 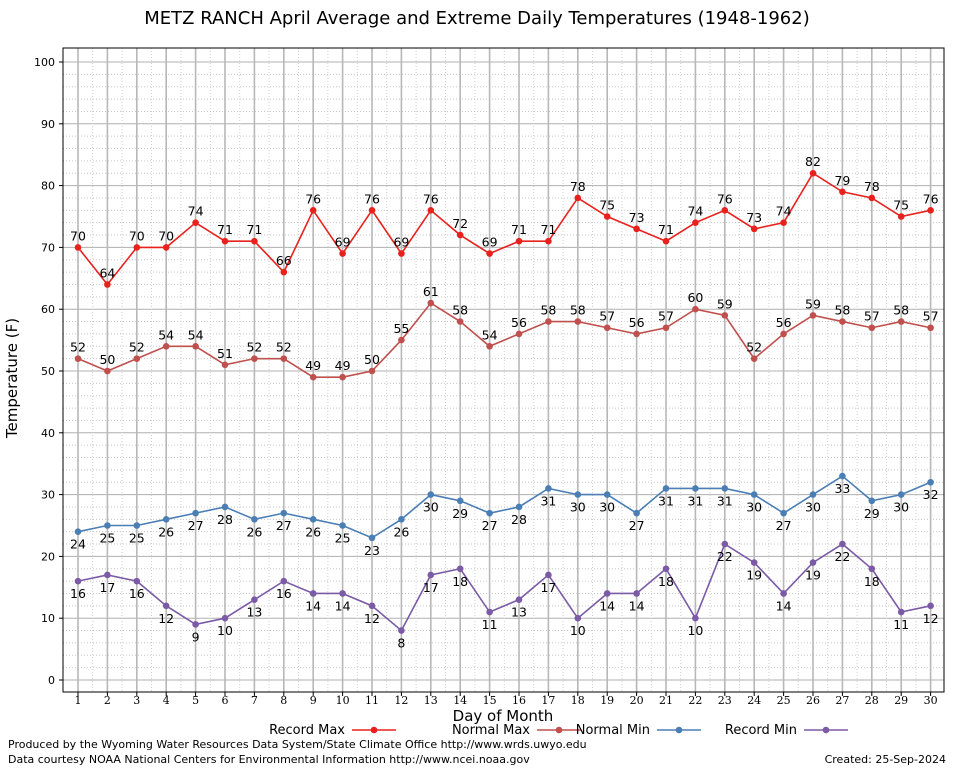 What do you see at coordinates (504, 229) in the screenshot?
I see `series-line` at bounding box center [504, 229].